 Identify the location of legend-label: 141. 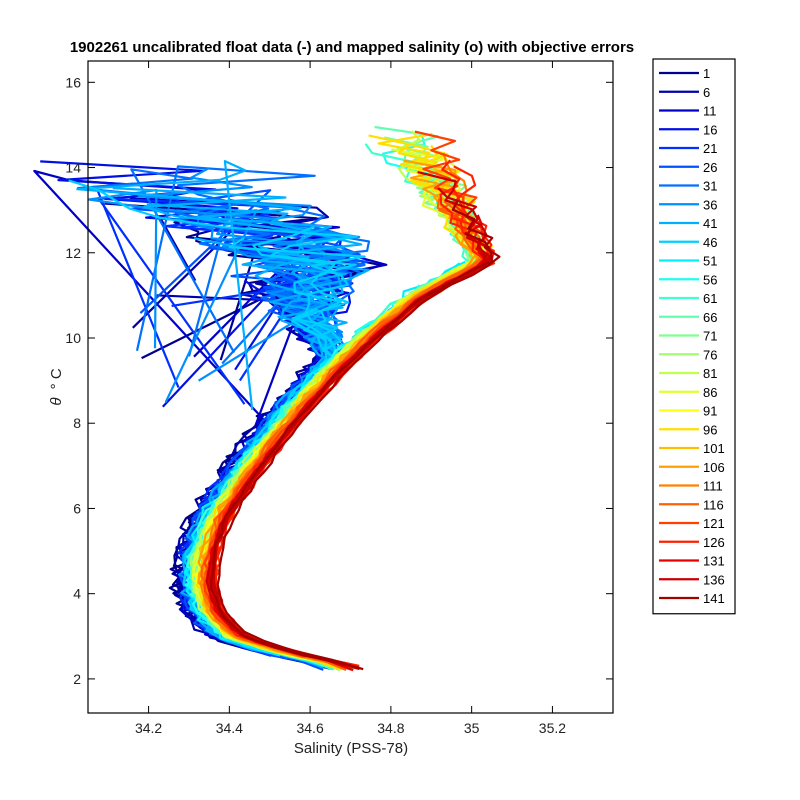
(714, 598).